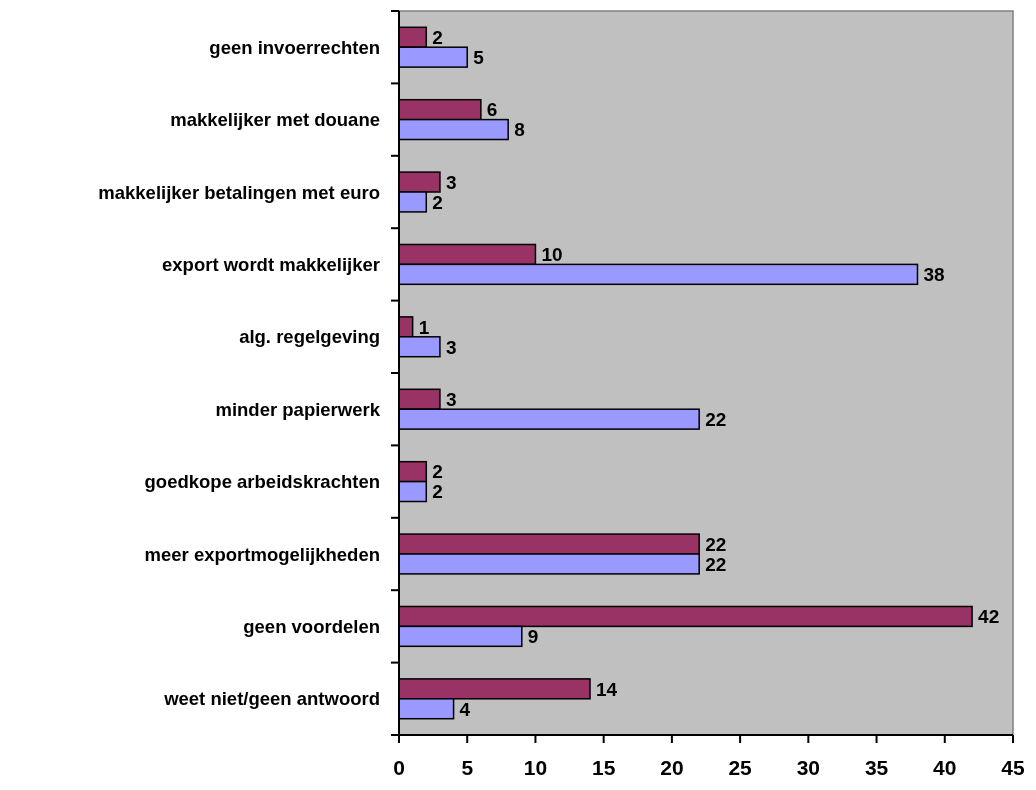 The width and height of the screenshot is (1036, 790). Describe the element at coordinates (808, 767) in the screenshot. I see `x-tick-label: 30` at that location.